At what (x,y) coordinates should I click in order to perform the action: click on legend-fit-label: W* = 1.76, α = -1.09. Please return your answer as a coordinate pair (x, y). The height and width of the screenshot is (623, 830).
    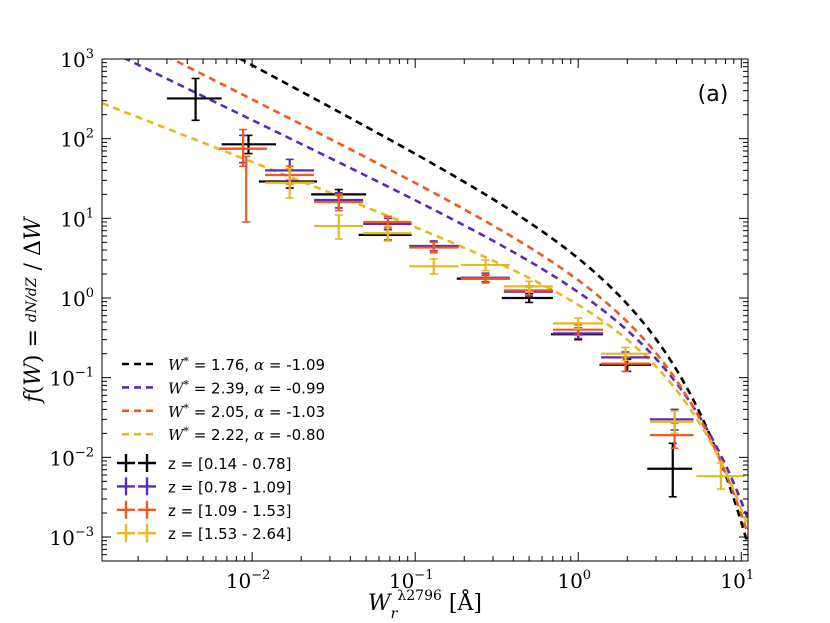
    Looking at the image, I should click on (246, 364).